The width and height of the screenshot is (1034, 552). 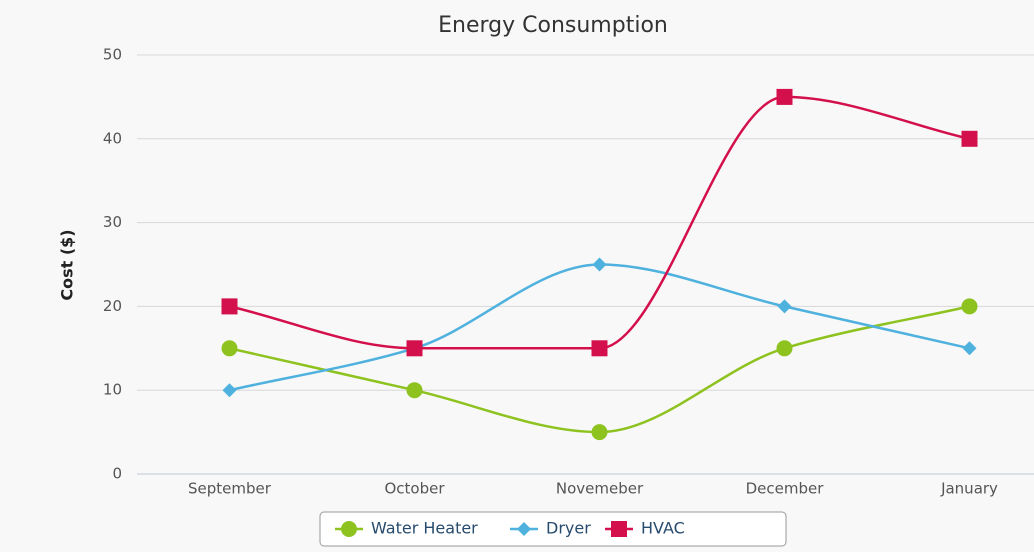 What do you see at coordinates (785, 489) in the screenshot?
I see `x-tick-label: December` at bounding box center [785, 489].